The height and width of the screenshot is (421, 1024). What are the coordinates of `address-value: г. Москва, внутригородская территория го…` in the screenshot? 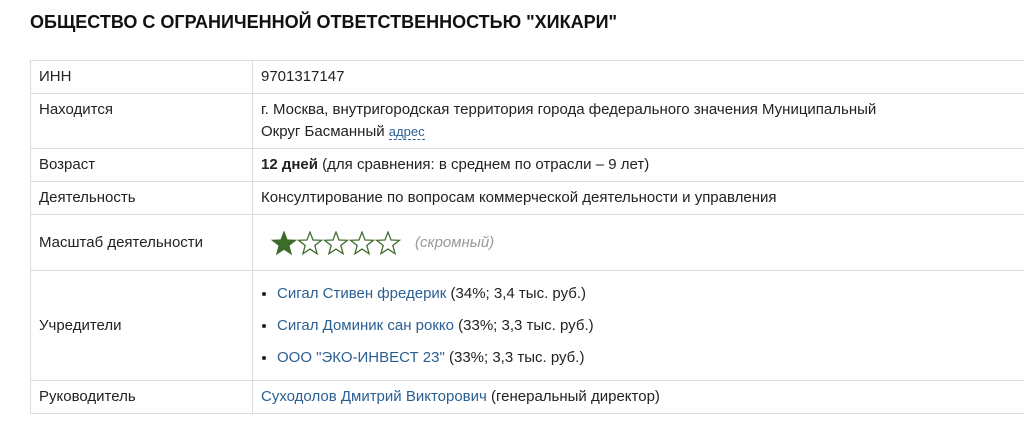 It's located at (569, 120).